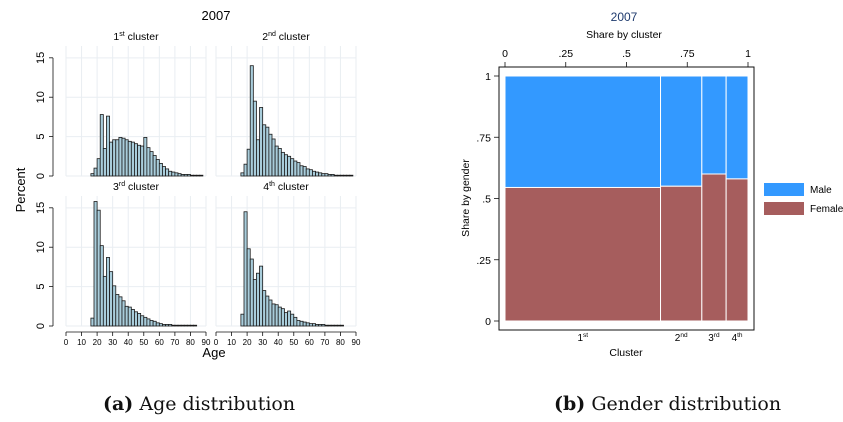 The width and height of the screenshot is (843, 422). Describe the element at coordinates (286, 261) in the screenshot. I see `panel-background` at that location.